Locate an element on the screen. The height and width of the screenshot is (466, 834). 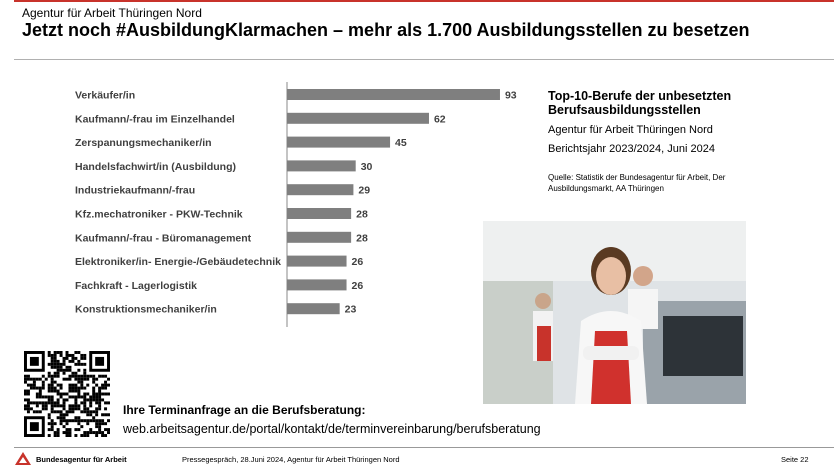
footer-brand: Bundesagentur für Arbeit is located at coordinates (81, 459).